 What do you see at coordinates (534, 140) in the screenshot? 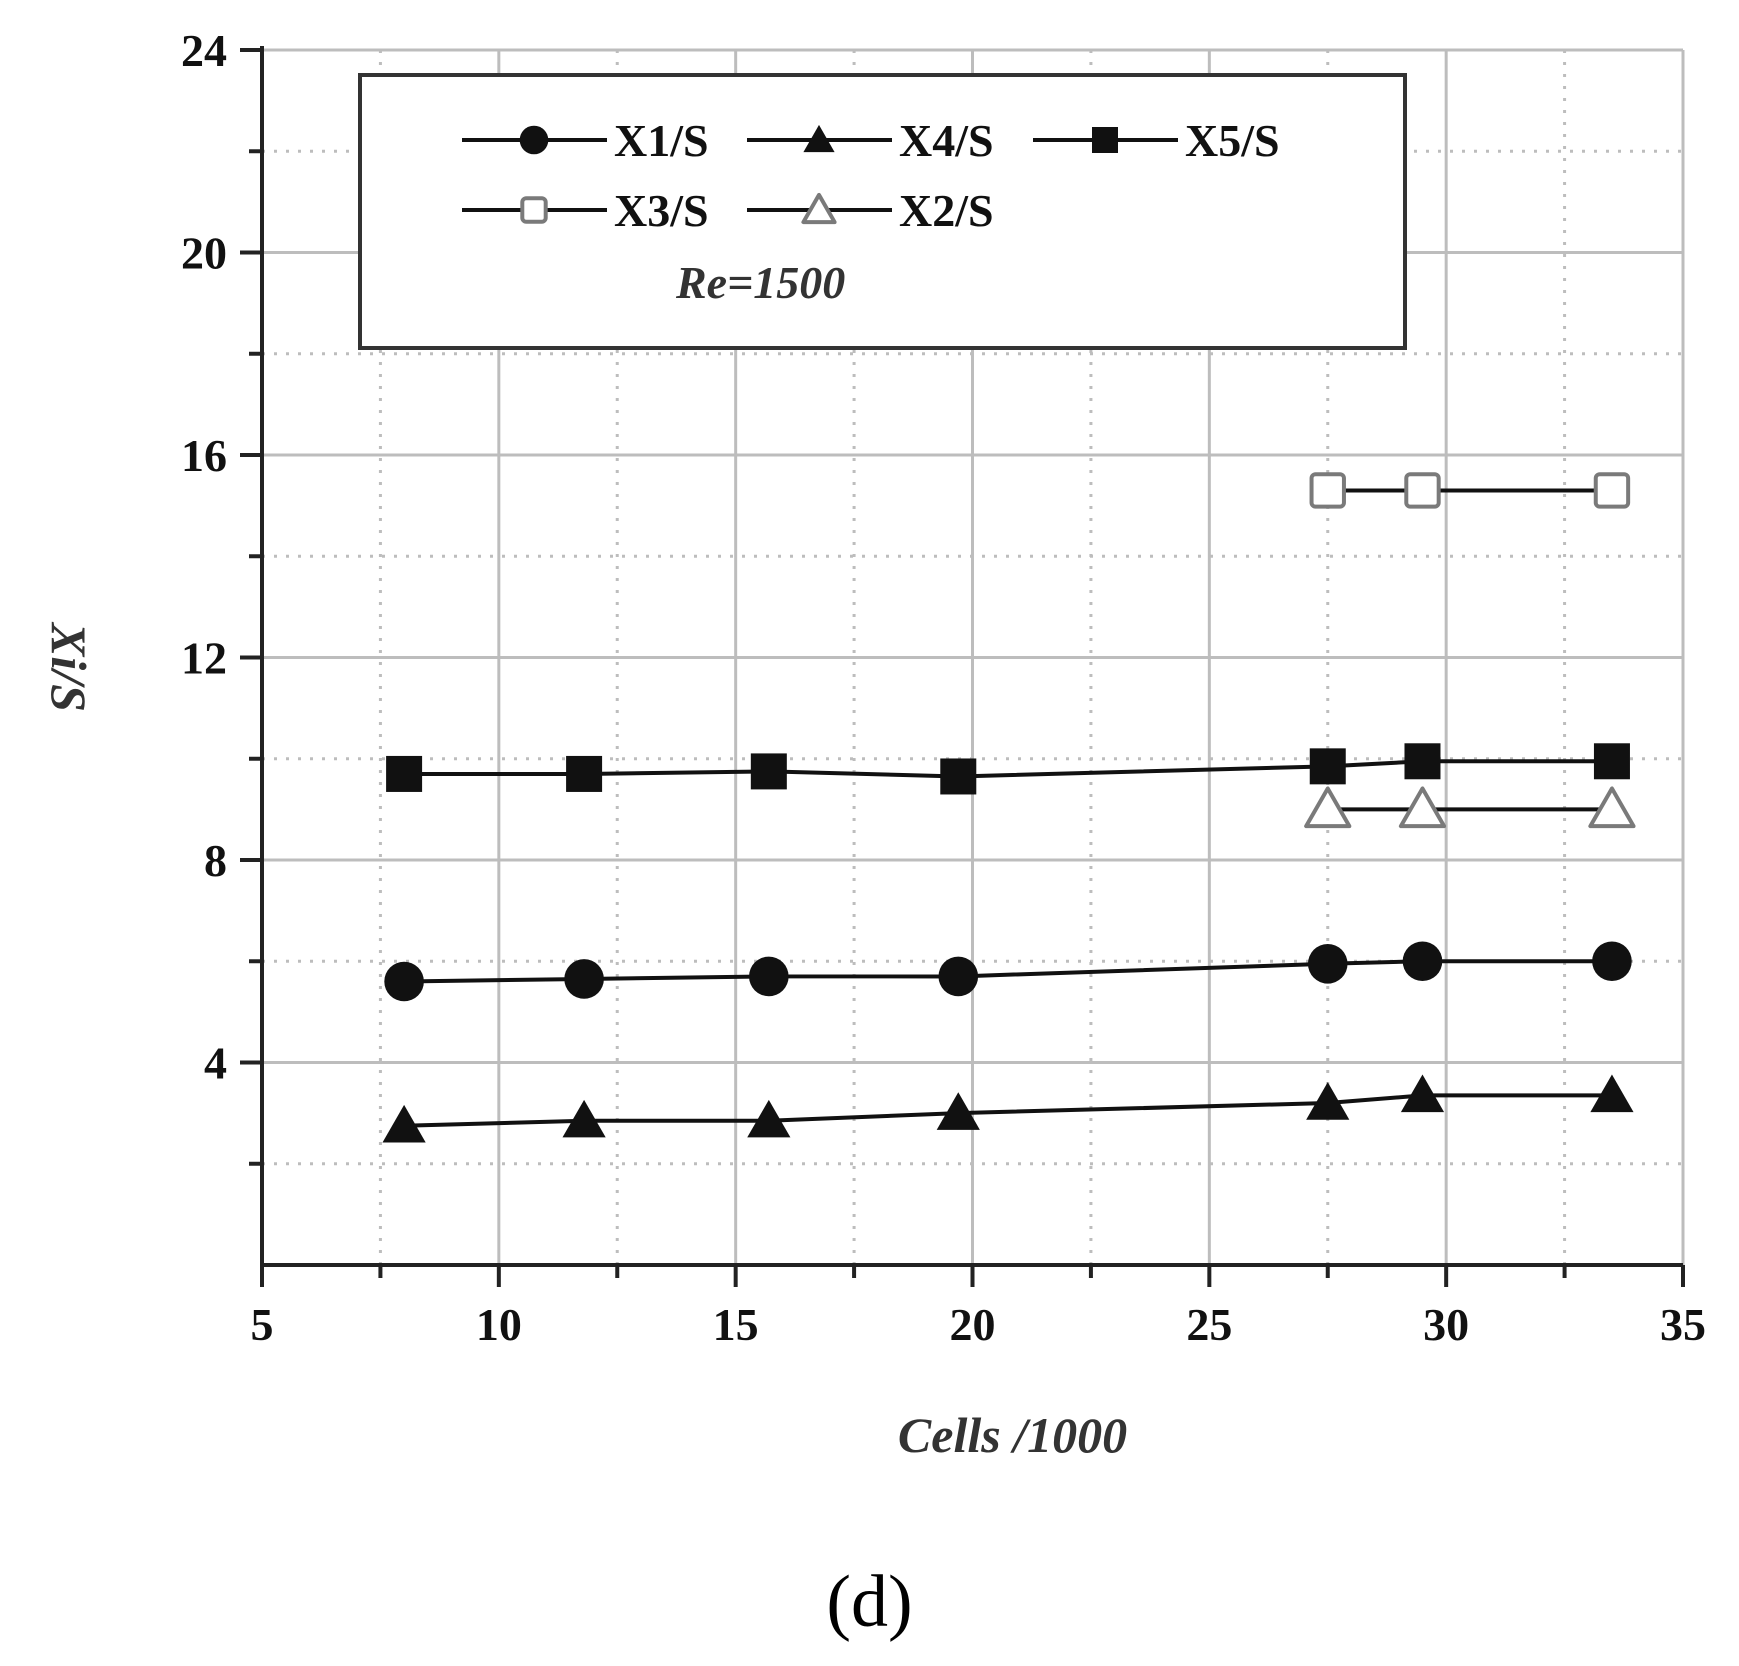
I see `legend-marker-x1-s` at bounding box center [534, 140].